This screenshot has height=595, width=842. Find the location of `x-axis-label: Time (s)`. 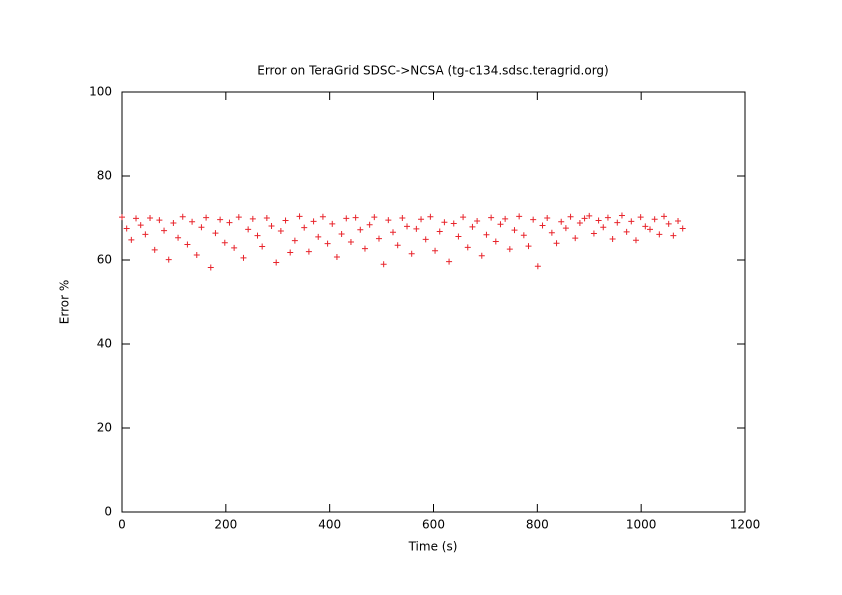

x-axis-label: Time (s) is located at coordinates (433, 547).